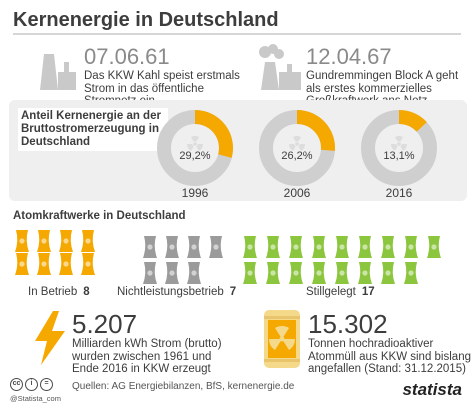 Image resolution: width=474 pixels, height=411 pixels. What do you see at coordinates (371, 344) in the screenshot?
I see `stat-text-line: Tonnen hochradioaktiver` at bounding box center [371, 344].